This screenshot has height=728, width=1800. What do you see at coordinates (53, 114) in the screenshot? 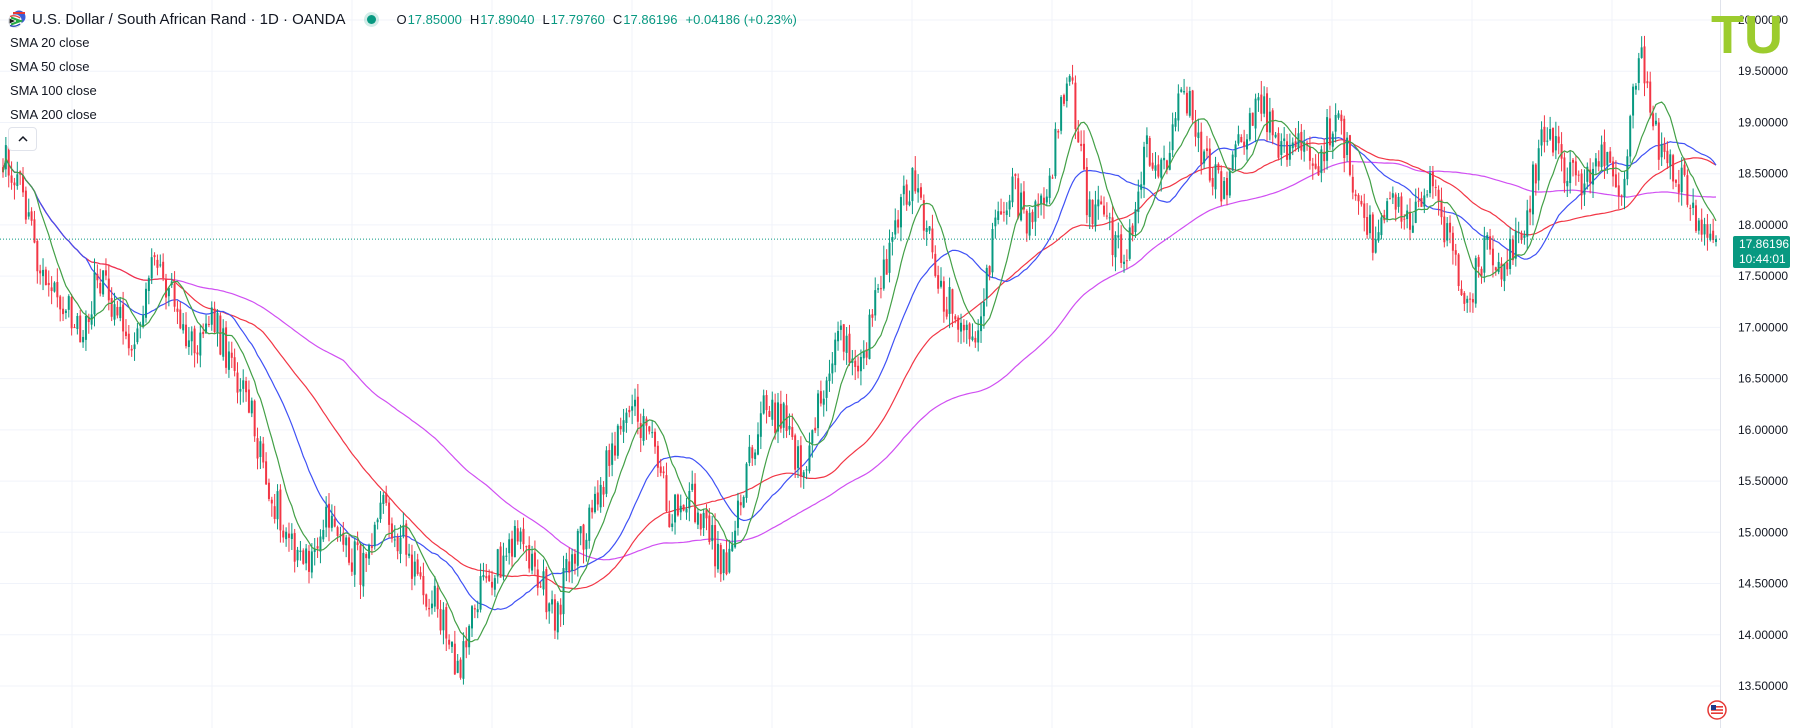
I see `sma-200-legend: SMA 200 close` at bounding box center [53, 114].